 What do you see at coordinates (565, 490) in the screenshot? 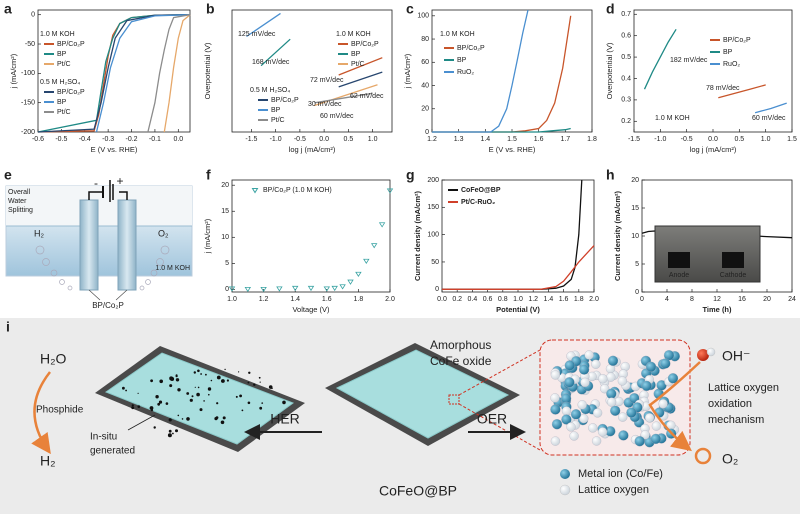
I see `legend-oxygen` at bounding box center [565, 490].